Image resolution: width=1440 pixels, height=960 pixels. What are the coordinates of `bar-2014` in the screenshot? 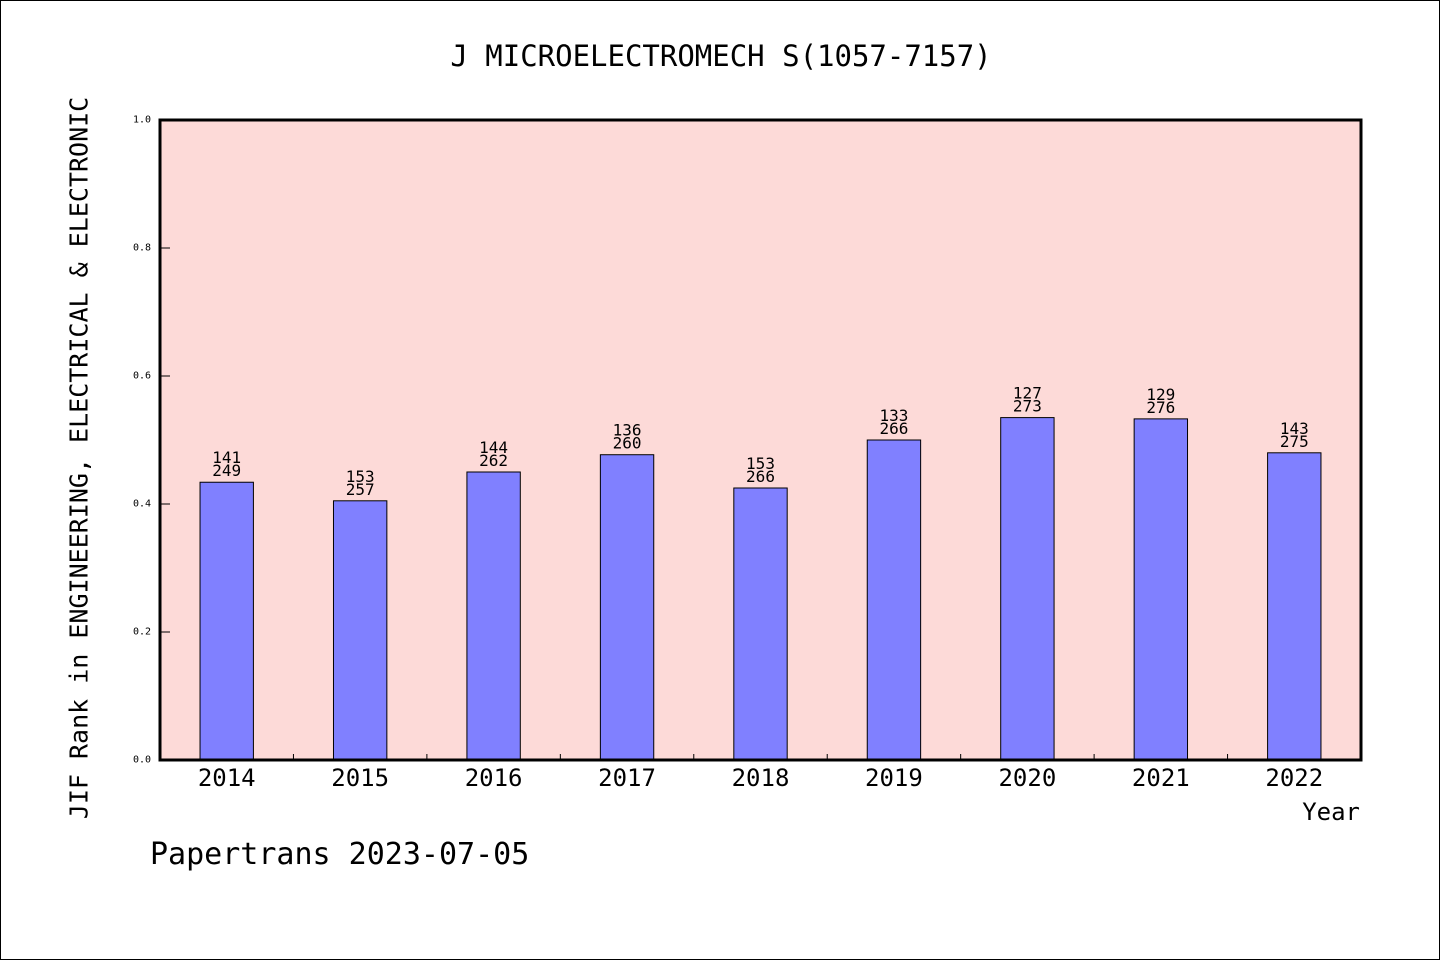 It's located at (226, 621).